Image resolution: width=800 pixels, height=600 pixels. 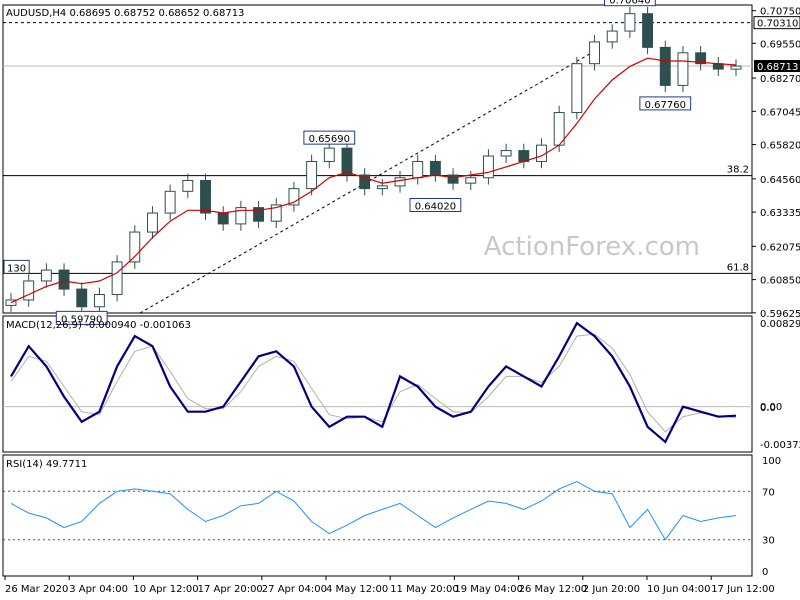 What do you see at coordinates (780, 213) in the screenshot?
I see `y-tick-label: 0.63335` at bounding box center [780, 213].